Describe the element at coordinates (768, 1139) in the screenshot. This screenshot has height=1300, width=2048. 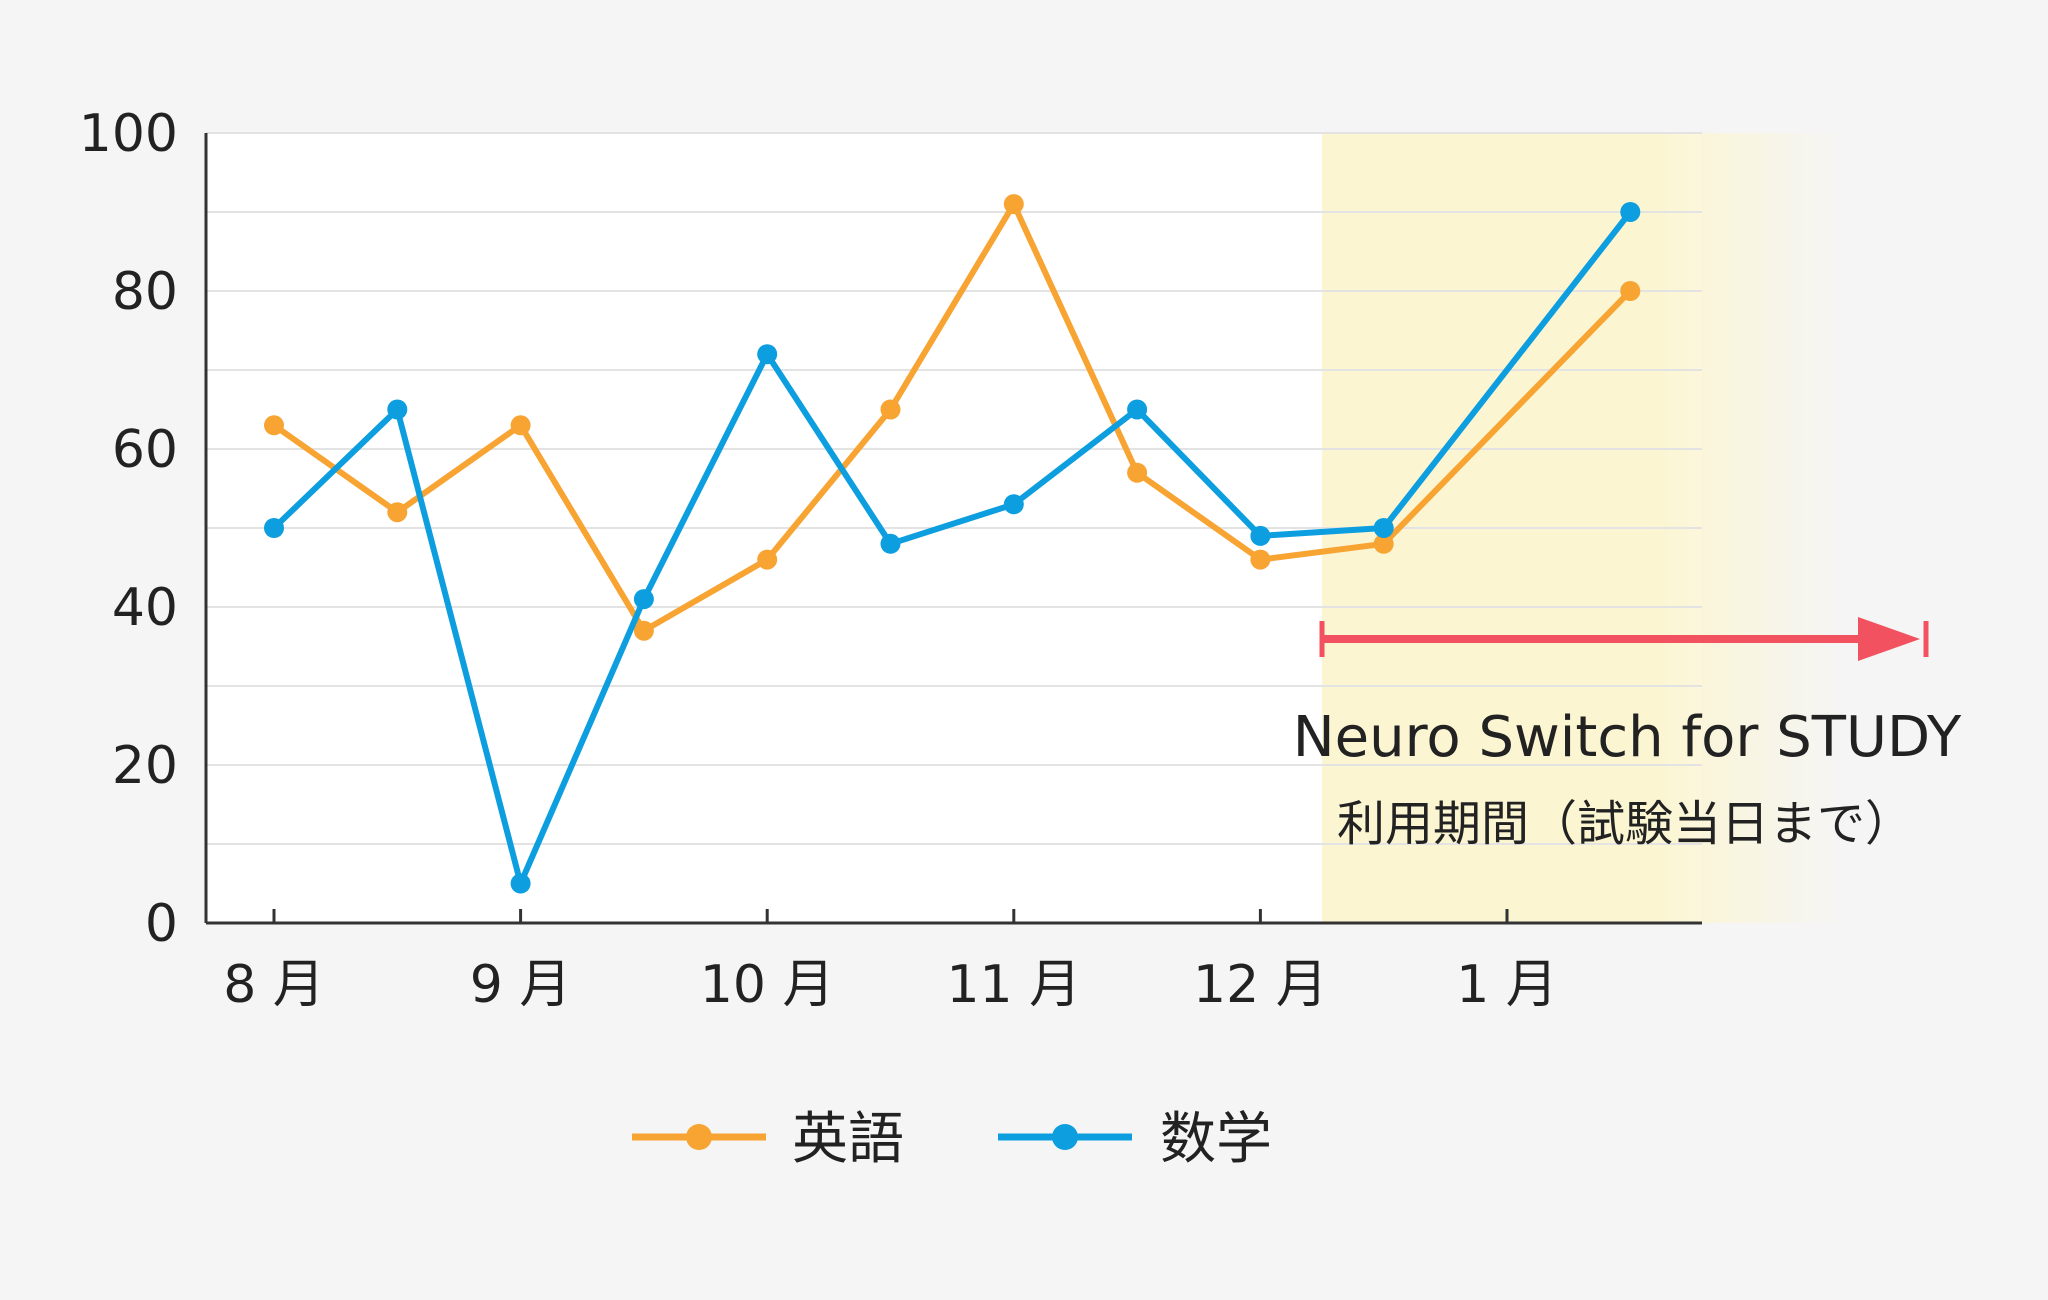
I see `legend-item-english: 英語` at that location.